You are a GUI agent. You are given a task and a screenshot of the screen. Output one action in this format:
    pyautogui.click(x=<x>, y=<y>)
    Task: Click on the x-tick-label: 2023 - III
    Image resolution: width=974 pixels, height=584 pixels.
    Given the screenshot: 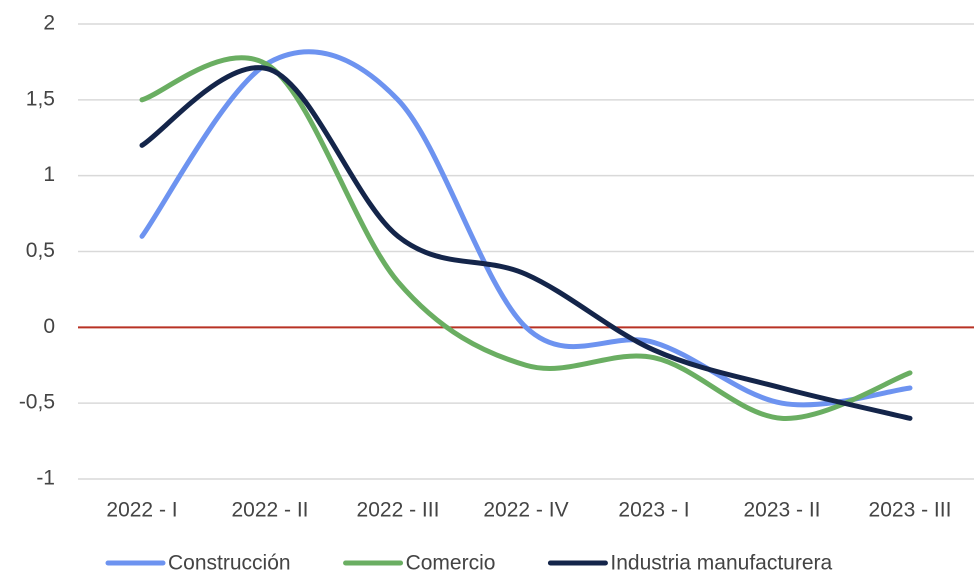 What is the action you would take?
    pyautogui.click(x=910, y=510)
    